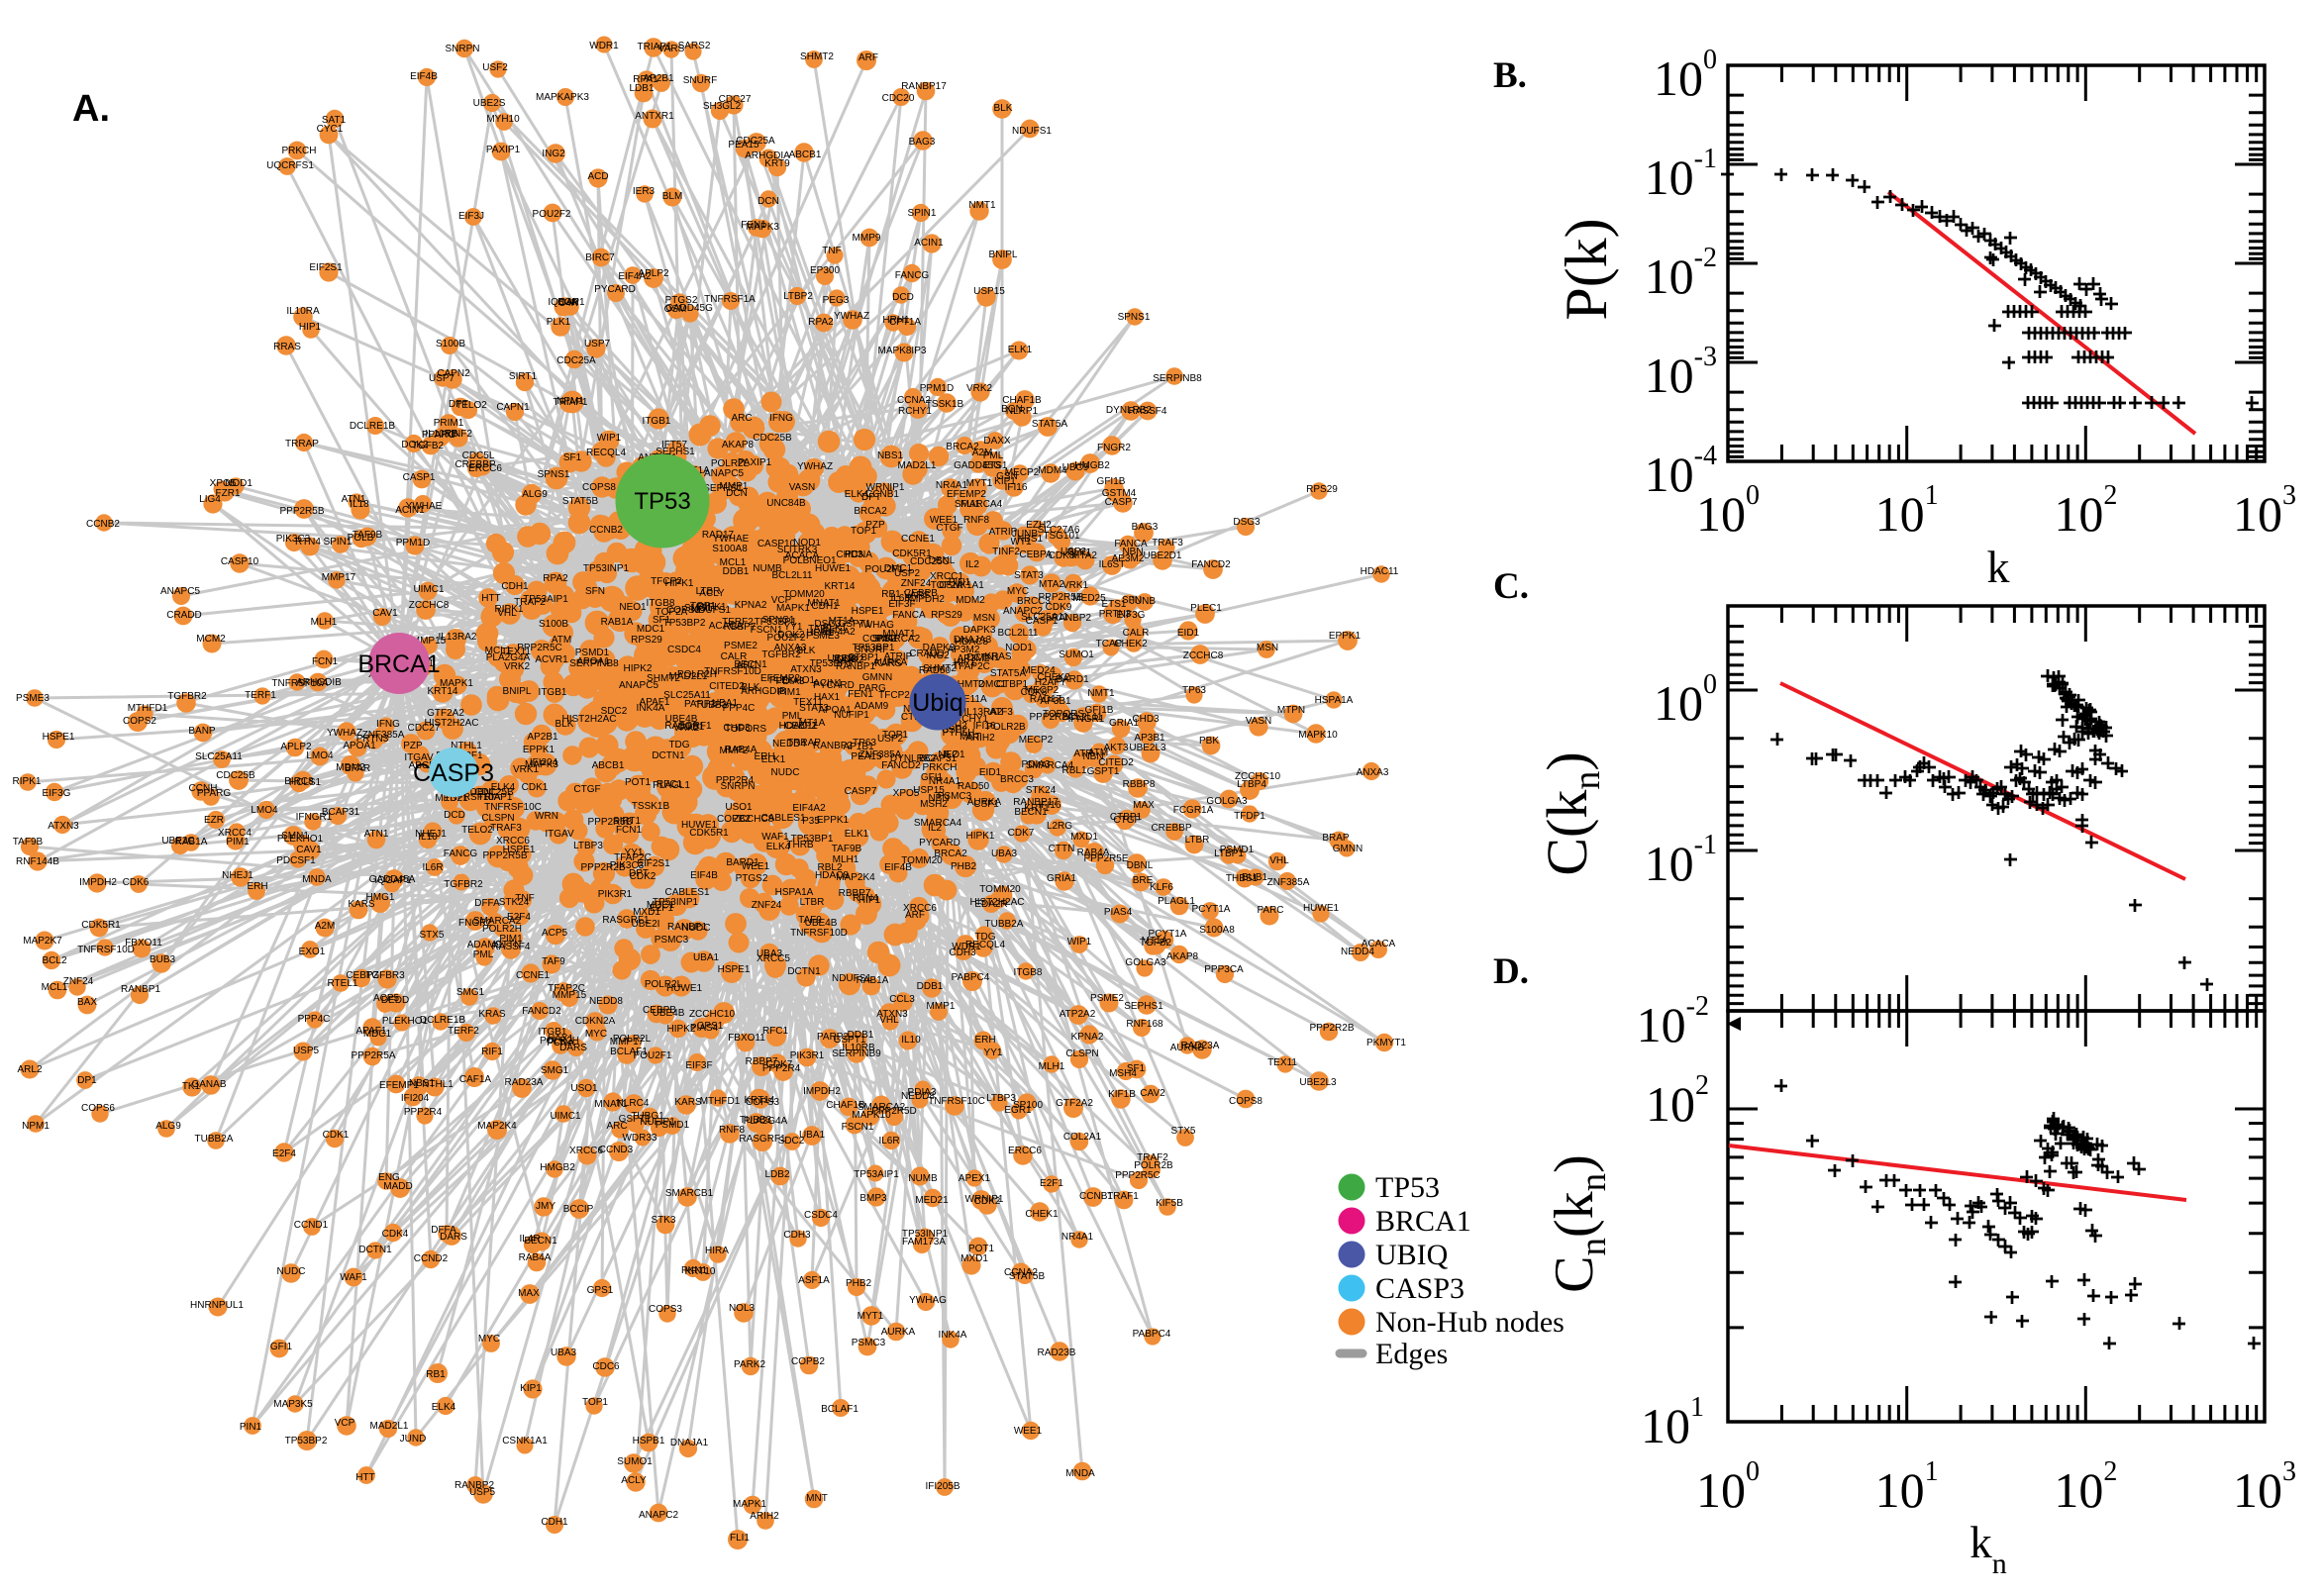 The height and width of the screenshot is (1596, 2323). I want to click on svg-text: PAXIP1, so click(755, 462).